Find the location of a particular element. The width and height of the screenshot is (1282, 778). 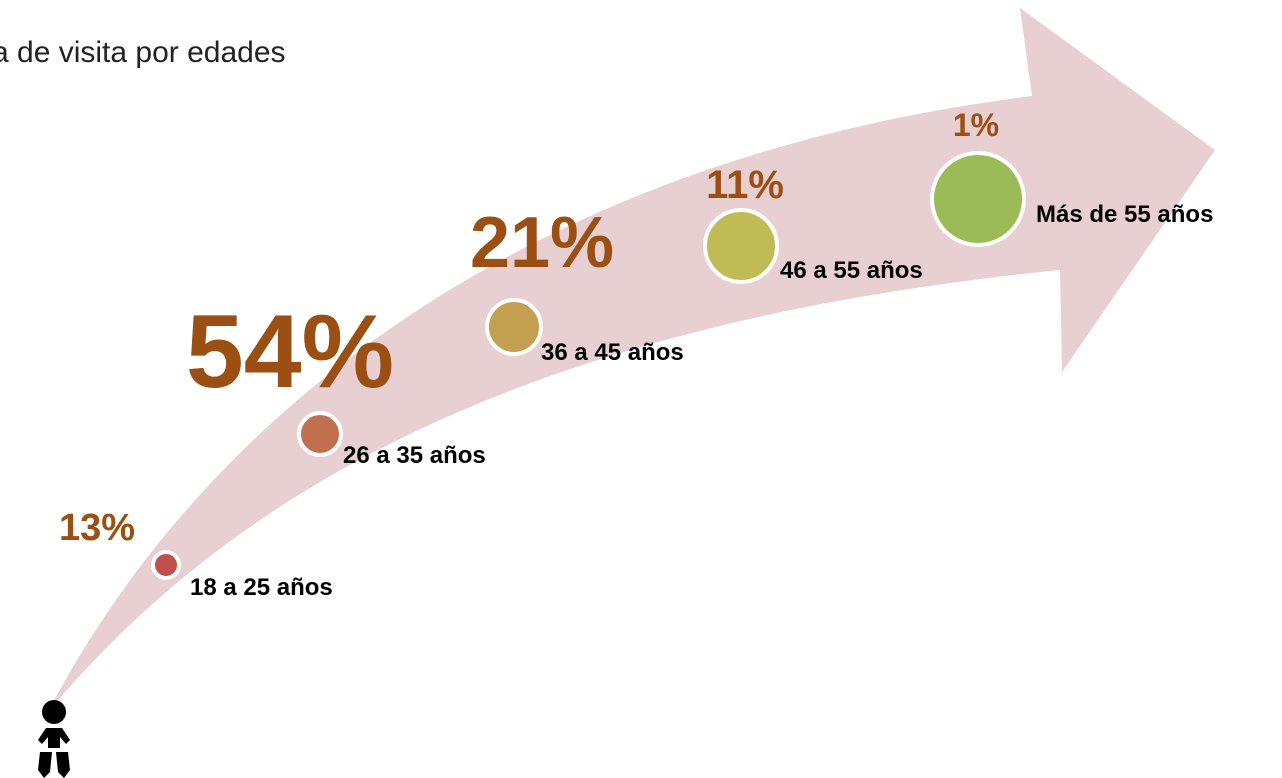

baby-icon is located at coordinates (54, 739).